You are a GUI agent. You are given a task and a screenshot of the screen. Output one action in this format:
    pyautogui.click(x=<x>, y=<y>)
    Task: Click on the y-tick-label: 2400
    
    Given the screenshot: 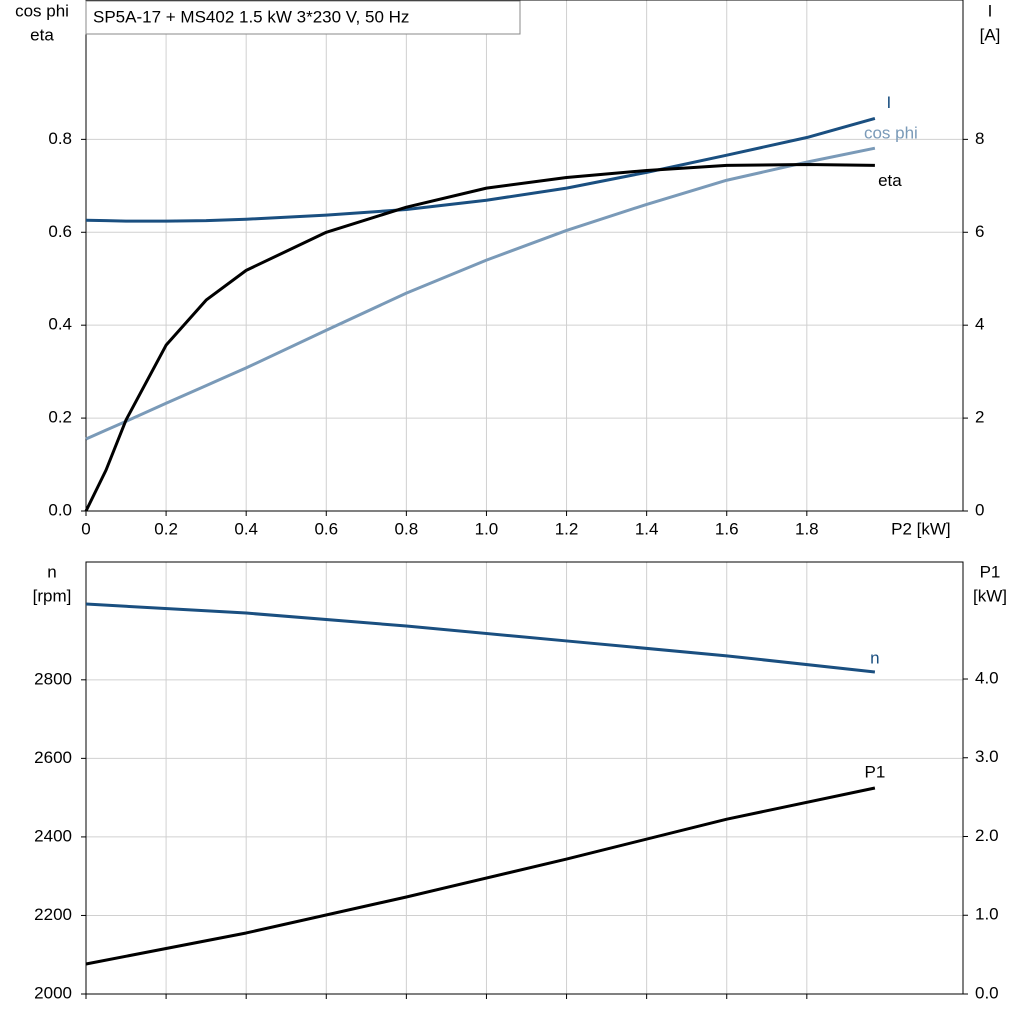 What is the action you would take?
    pyautogui.click(x=53, y=835)
    